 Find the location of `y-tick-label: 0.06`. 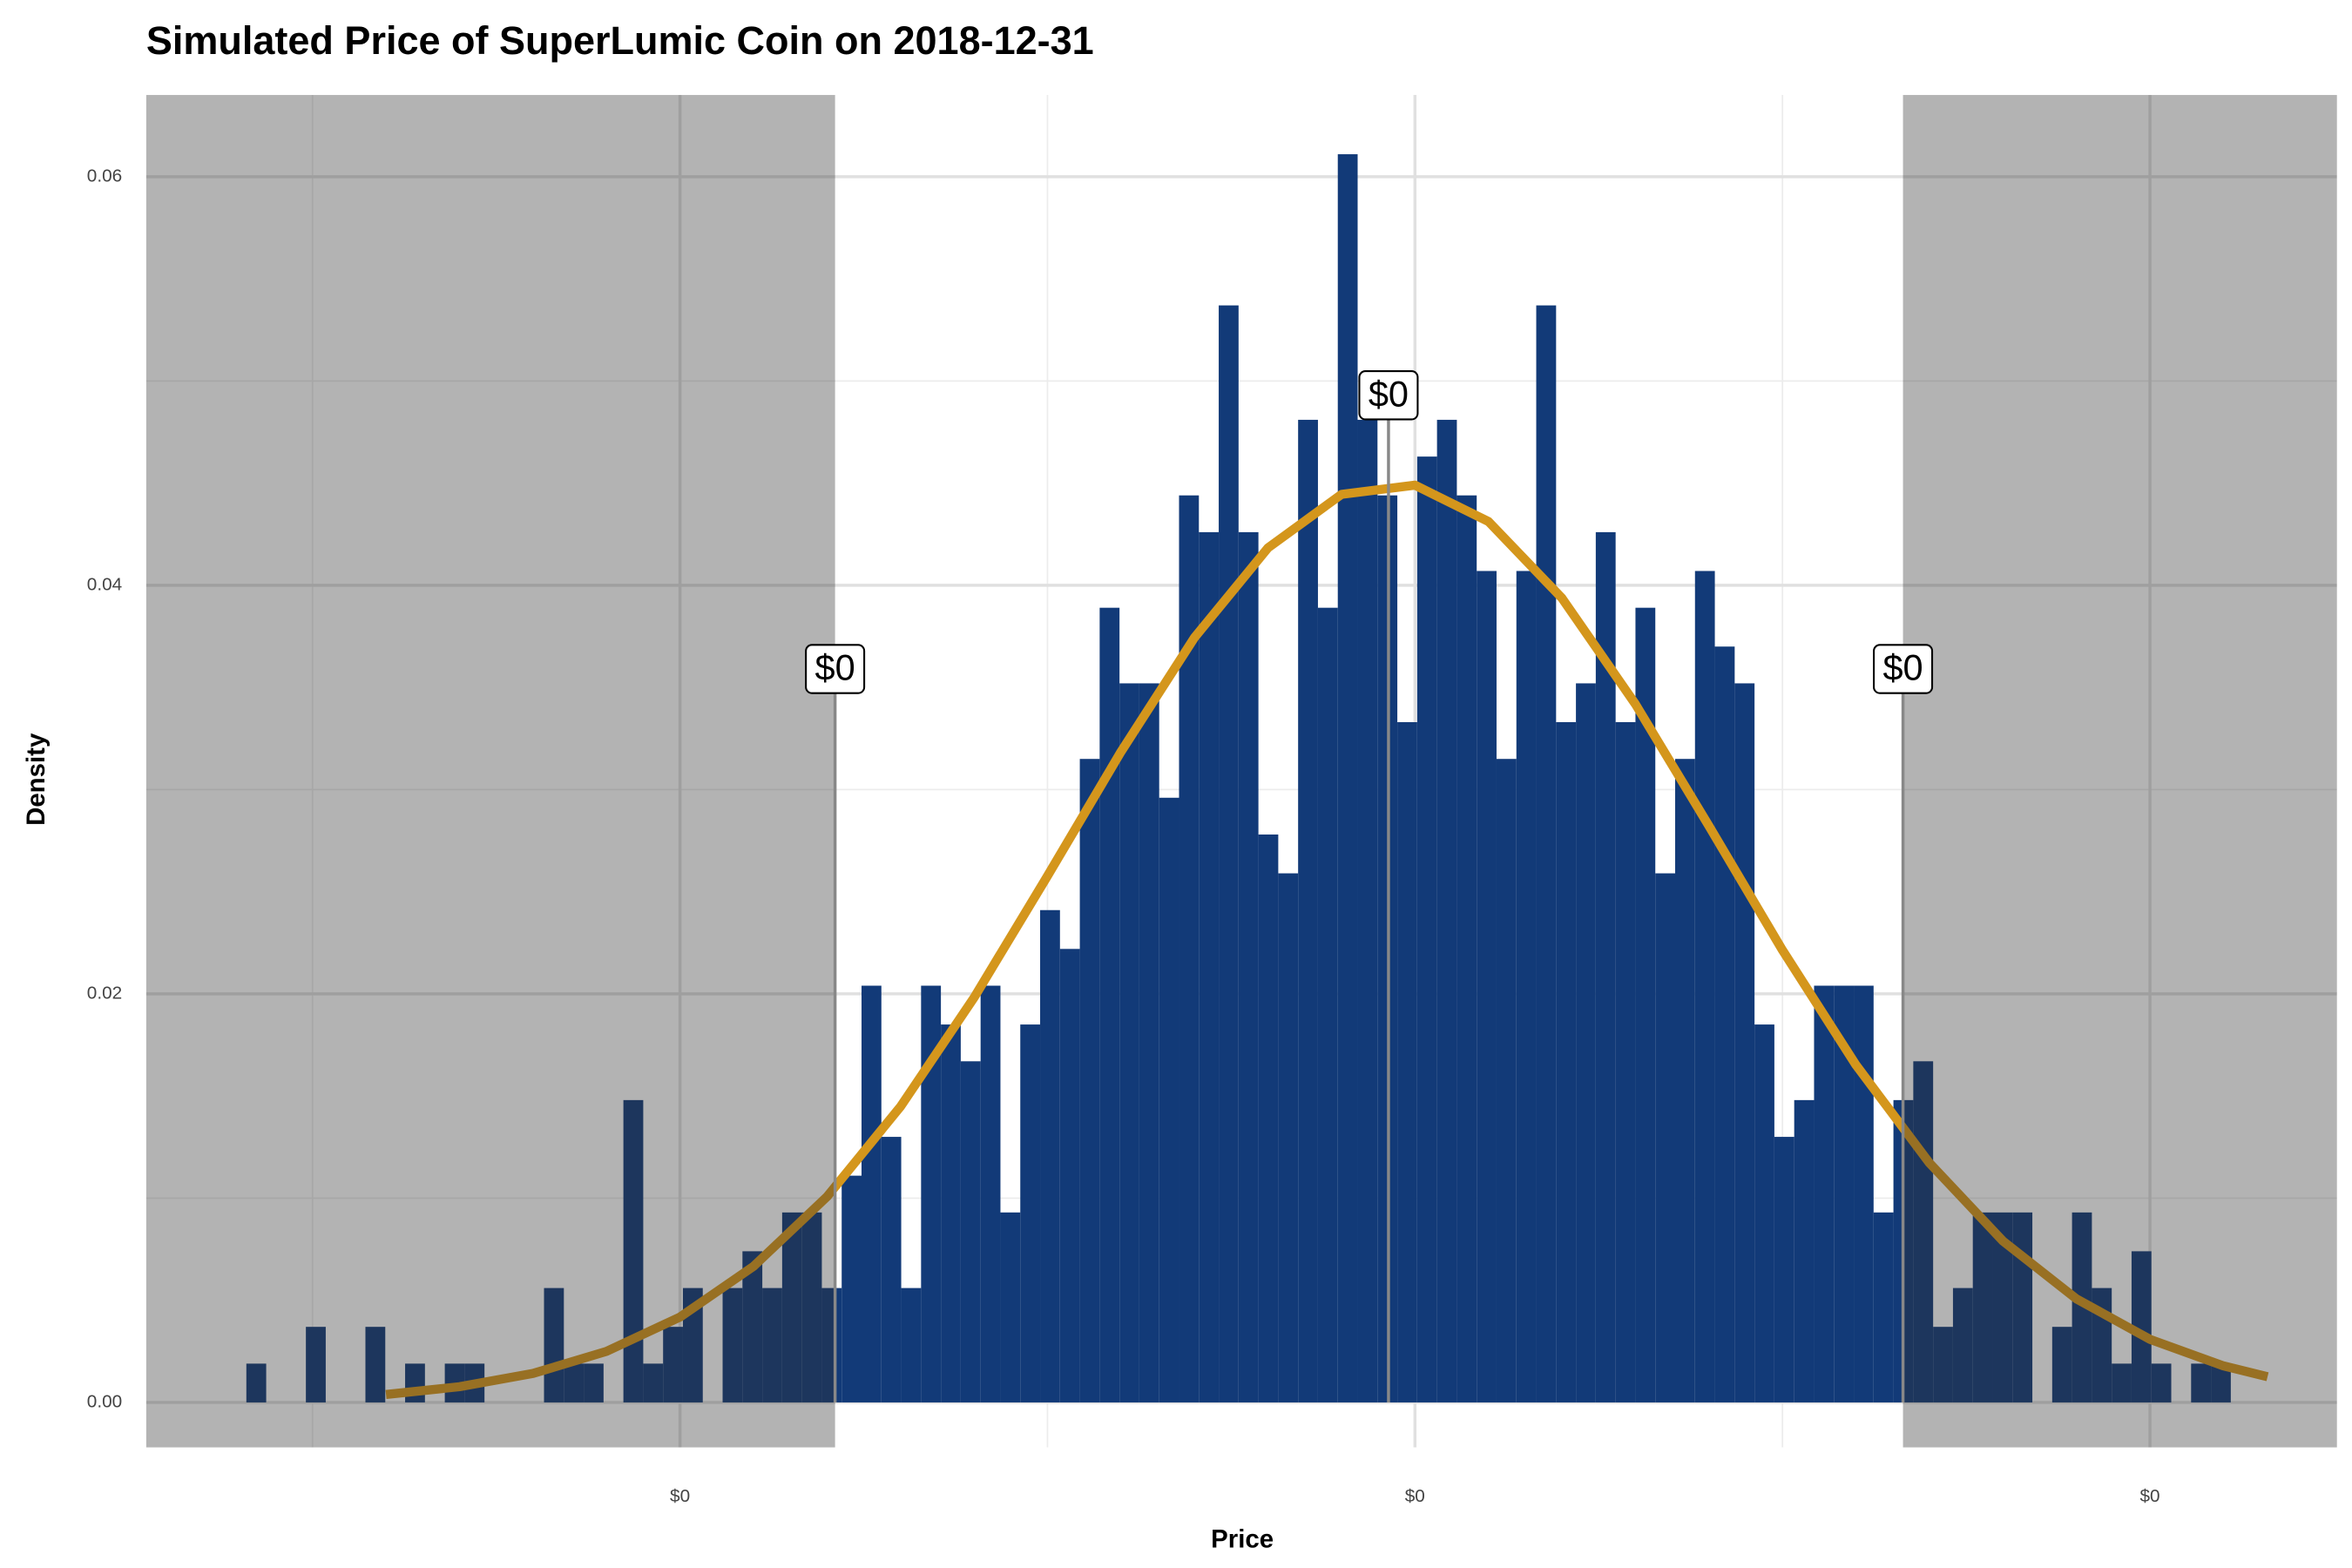

y-tick-label: 0.06 is located at coordinates (104, 176).